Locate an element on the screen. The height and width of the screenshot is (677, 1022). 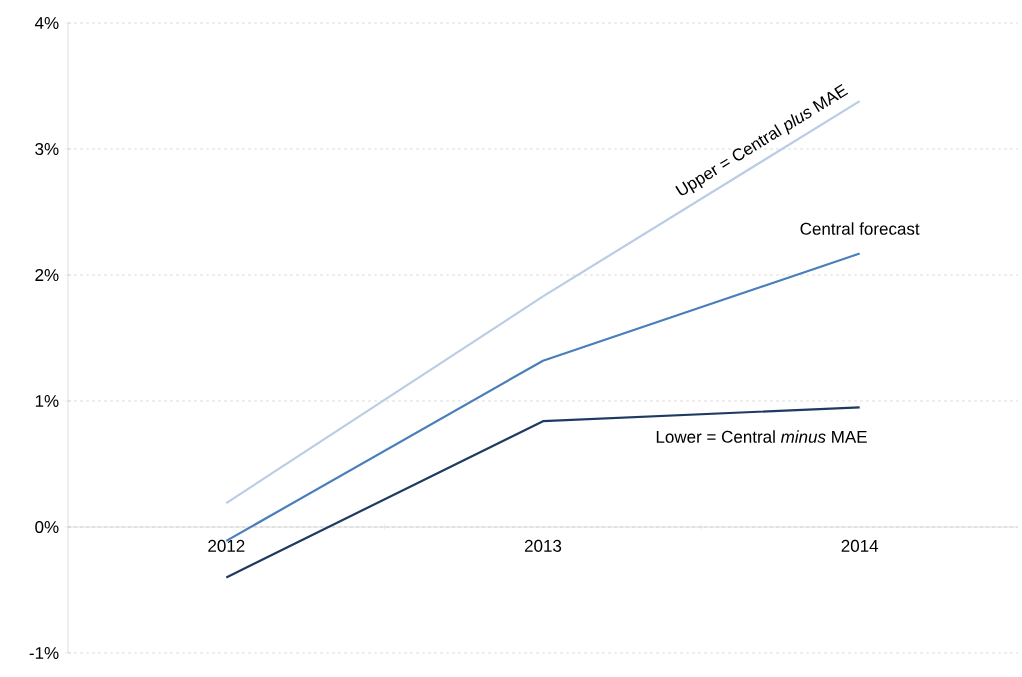
x-tick-label: 2013 is located at coordinates (543, 545).